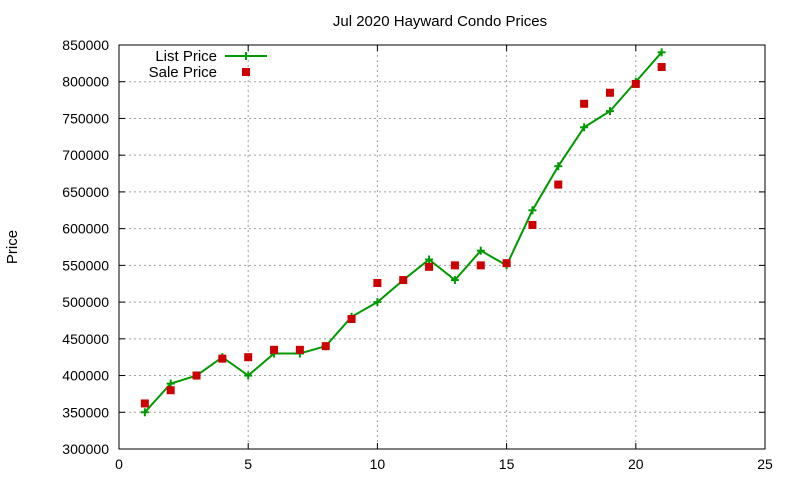 This screenshot has height=480, width=800. What do you see at coordinates (246, 72) in the screenshot?
I see `legend-swatch-square` at bounding box center [246, 72].